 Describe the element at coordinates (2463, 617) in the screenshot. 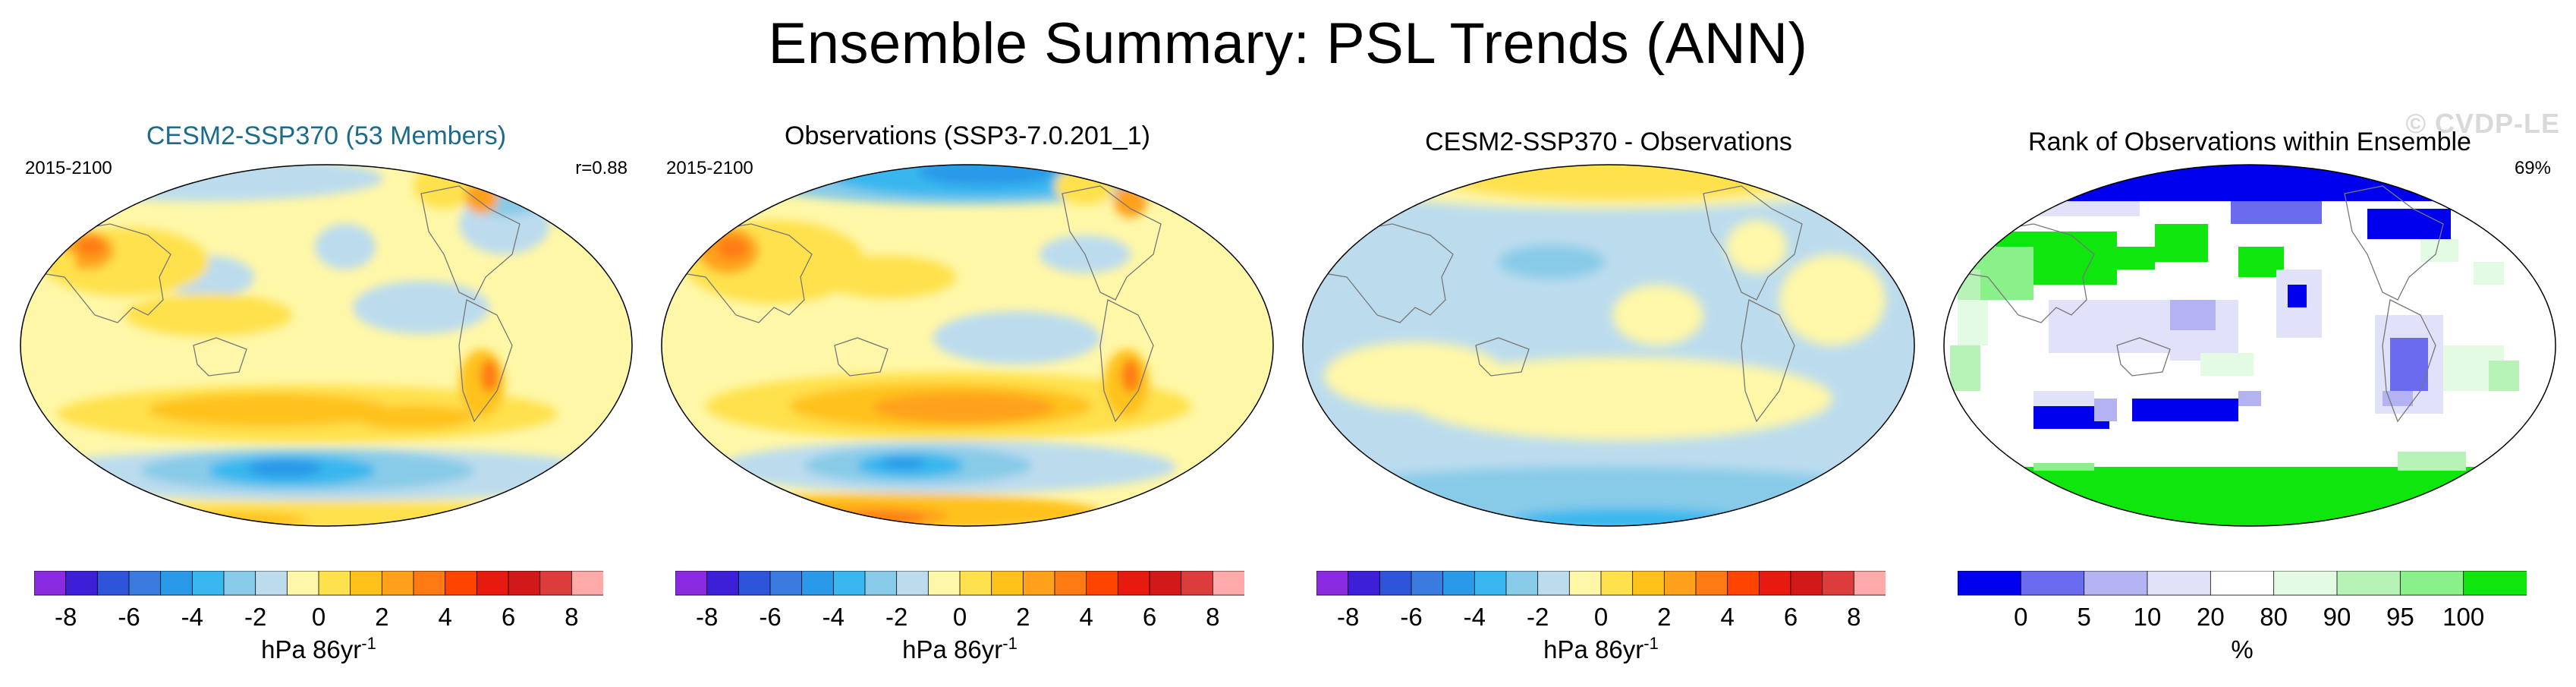

I see `colorbar-tick-label: 100` at that location.